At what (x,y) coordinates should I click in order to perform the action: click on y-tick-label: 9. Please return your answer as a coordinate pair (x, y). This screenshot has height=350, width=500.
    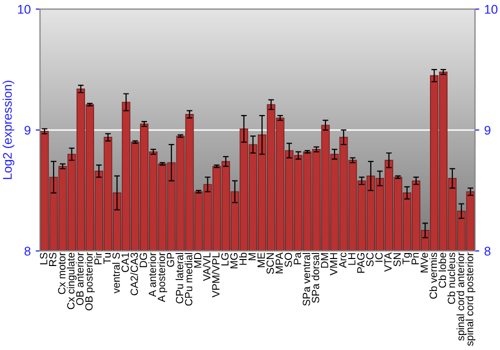
    Looking at the image, I should click on (27, 130).